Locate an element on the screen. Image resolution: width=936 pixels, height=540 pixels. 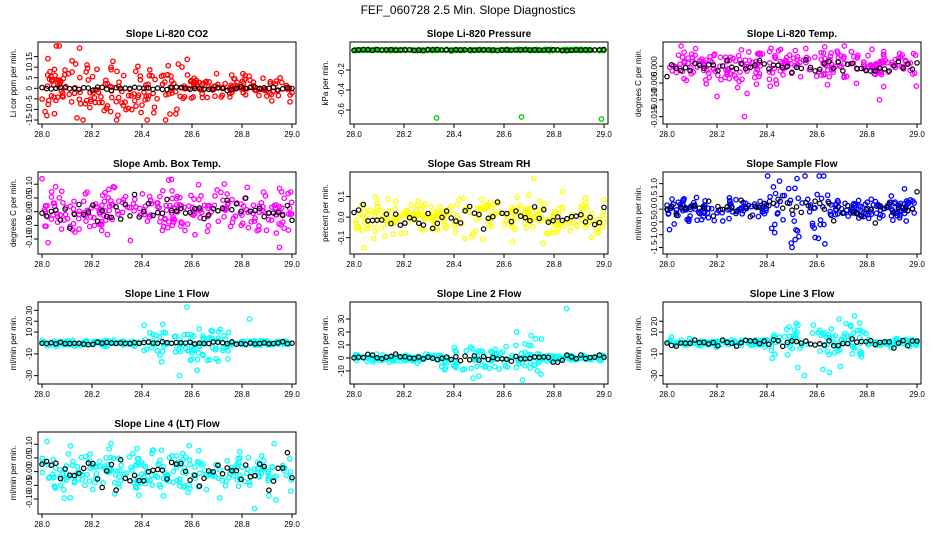
y-tick-label: 0.10 is located at coordinates (29, 444).